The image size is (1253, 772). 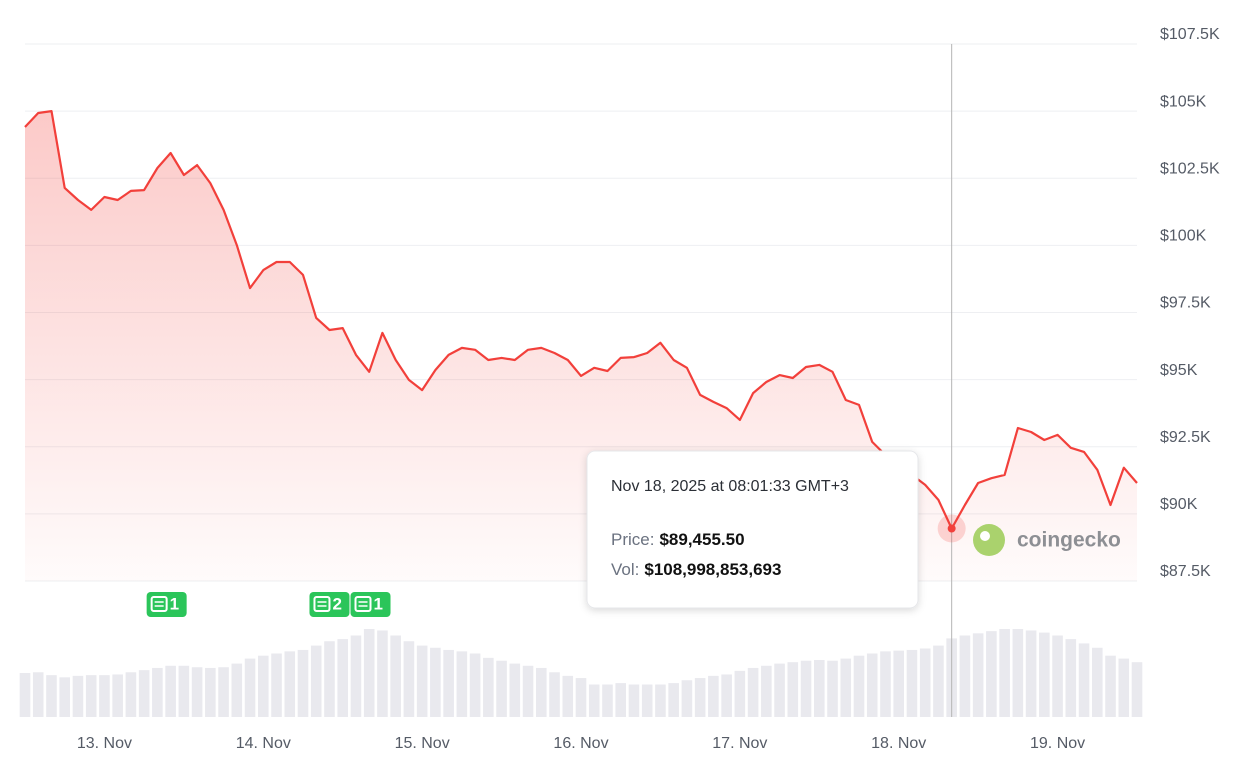 I want to click on vol-row: Vol: $108,998,853,693, so click(x=696, y=569).